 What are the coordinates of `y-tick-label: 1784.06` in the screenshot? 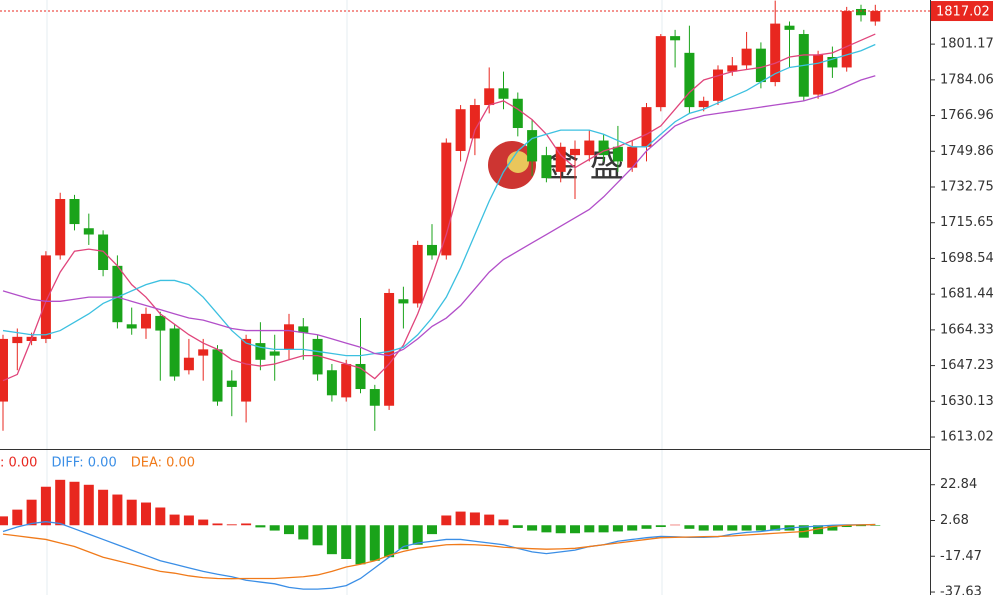 It's located at (967, 79).